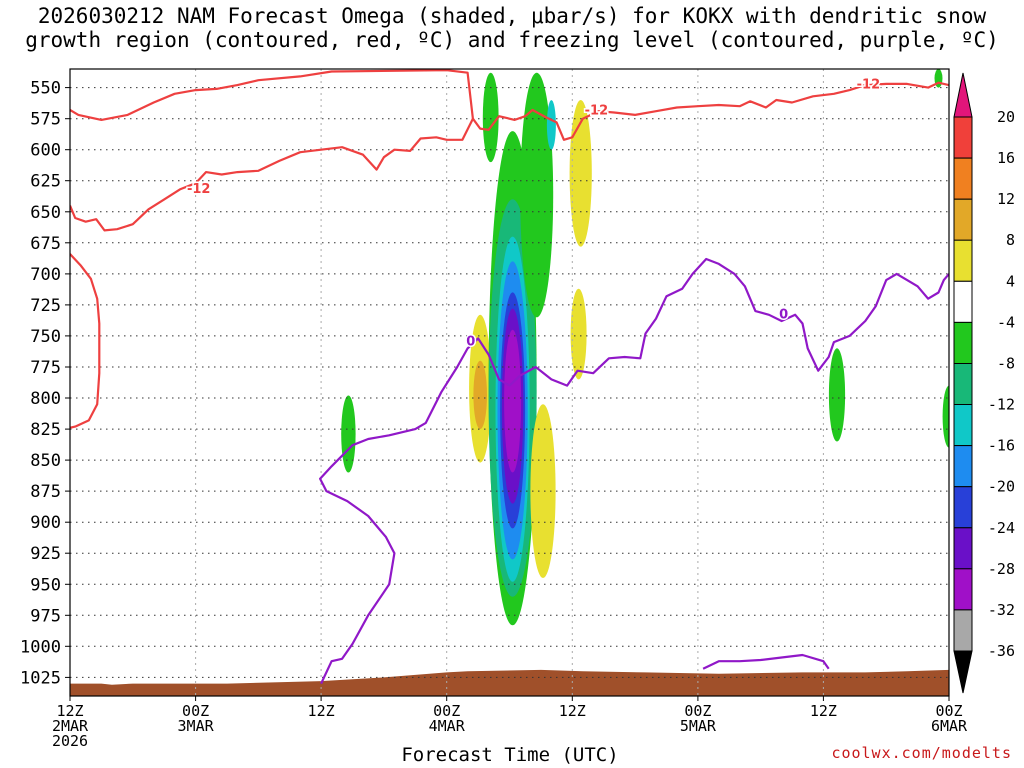 The height and width of the screenshot is (768, 1024). Describe the element at coordinates (1001, 651) in the screenshot. I see `colorbar-label: -36` at that location.